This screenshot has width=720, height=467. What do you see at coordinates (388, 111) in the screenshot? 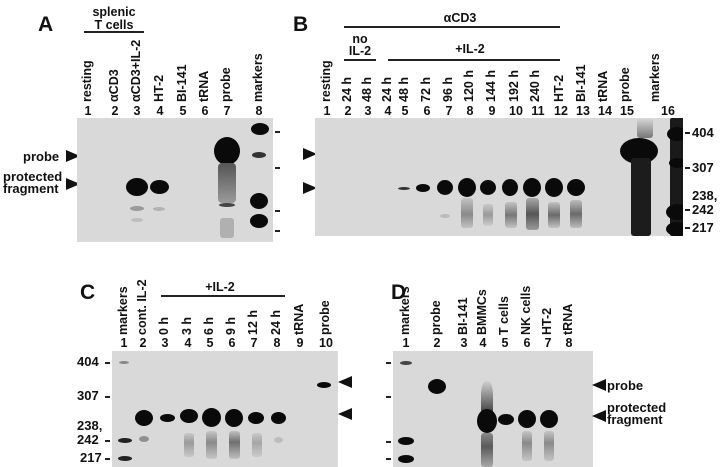
I see `lane-number: 4` at bounding box center [388, 111].